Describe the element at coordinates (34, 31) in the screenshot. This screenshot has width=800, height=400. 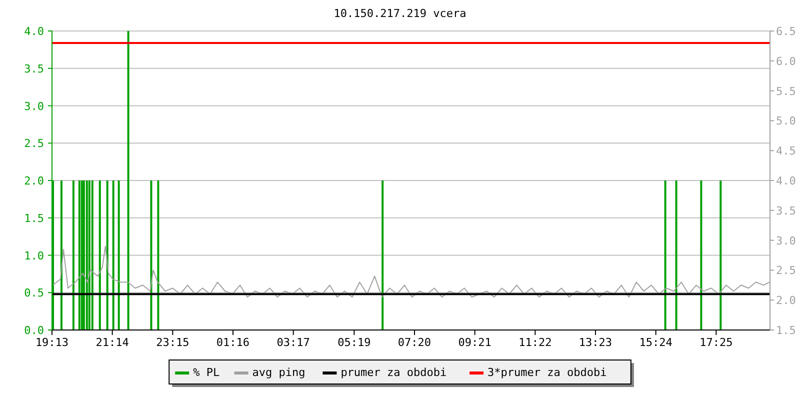
I see `y-tick-label: 4.0` at that location.